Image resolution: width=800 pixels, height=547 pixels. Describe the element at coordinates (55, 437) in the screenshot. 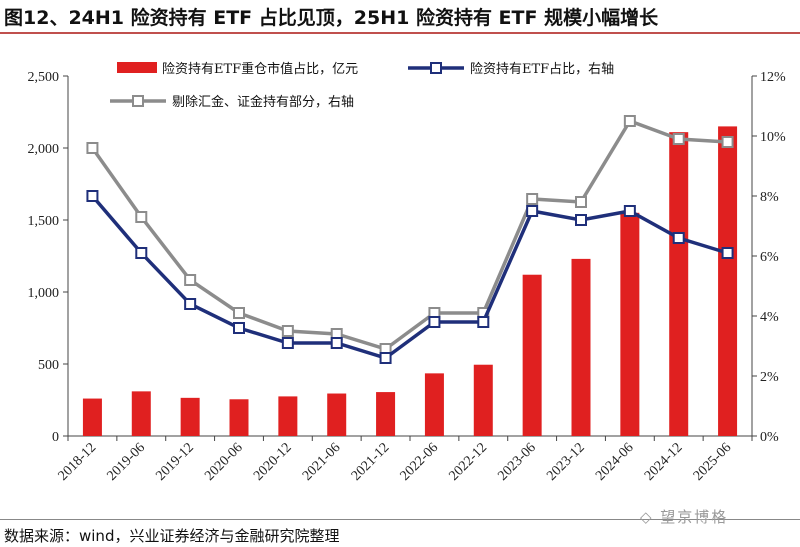

I see `left-tick-label: 0` at that location.